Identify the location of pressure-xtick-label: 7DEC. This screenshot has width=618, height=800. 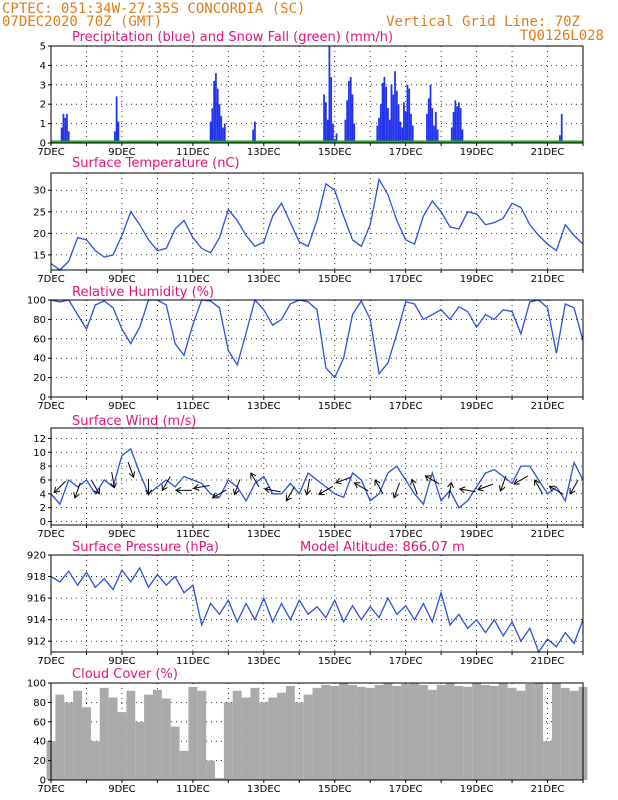
(50, 661).